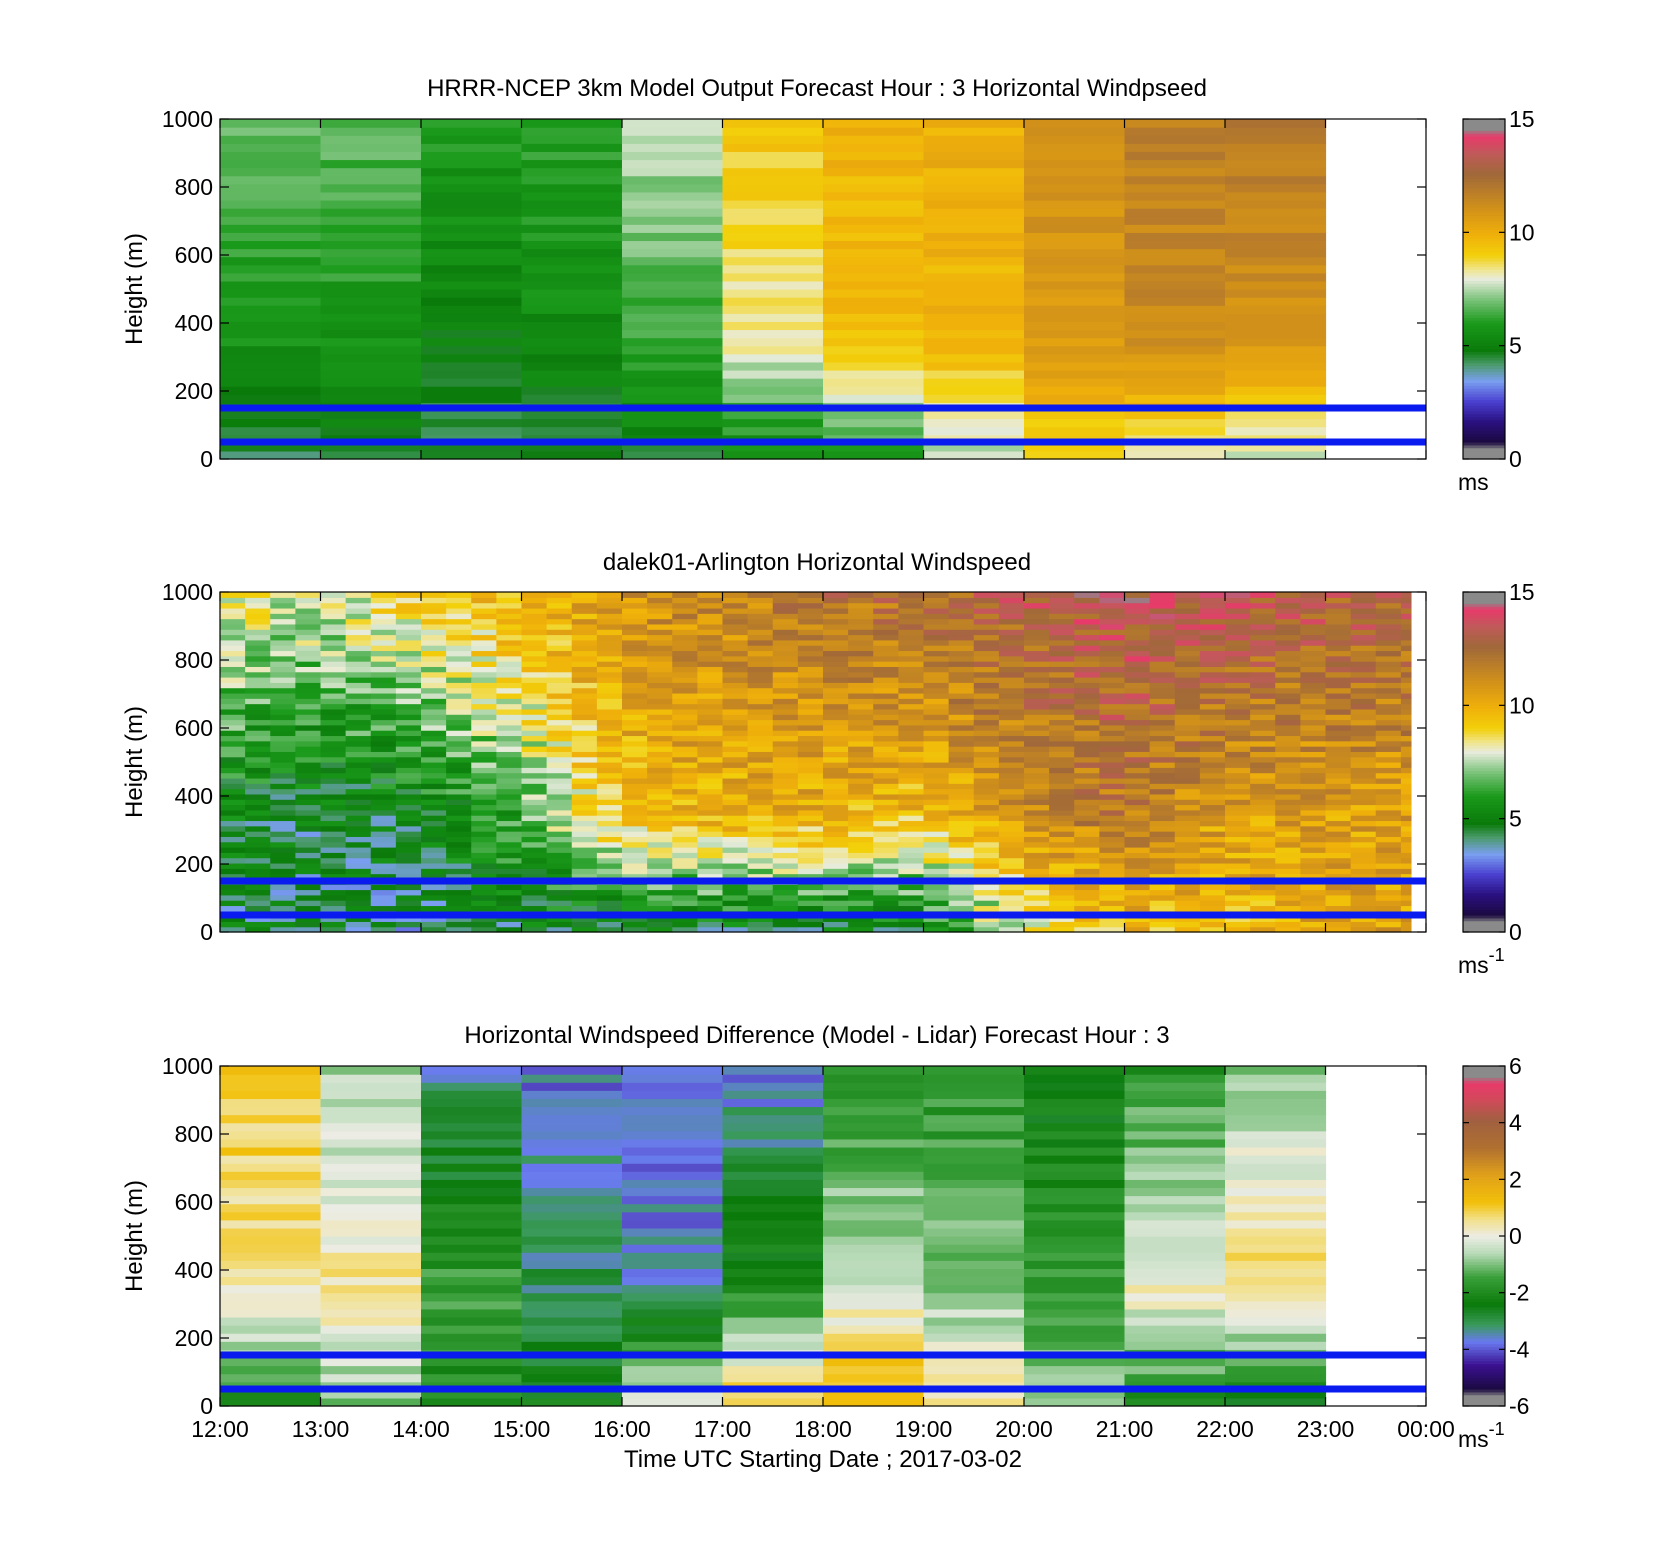 The width and height of the screenshot is (1680, 1561). What do you see at coordinates (1519, 1293) in the screenshot?
I see `colorbar-tick-label: -2` at bounding box center [1519, 1293].